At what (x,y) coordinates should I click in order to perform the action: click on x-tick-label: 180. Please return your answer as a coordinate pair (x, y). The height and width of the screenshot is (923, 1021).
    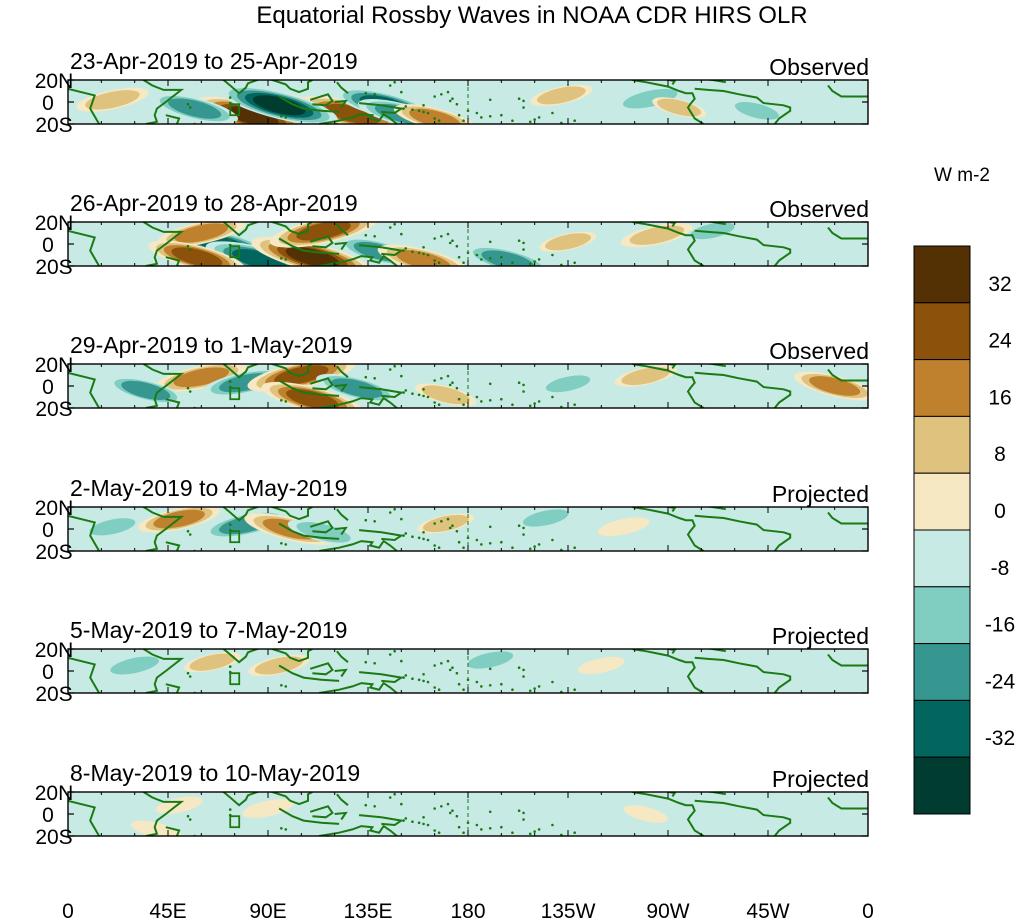
    Looking at the image, I should click on (467, 911).